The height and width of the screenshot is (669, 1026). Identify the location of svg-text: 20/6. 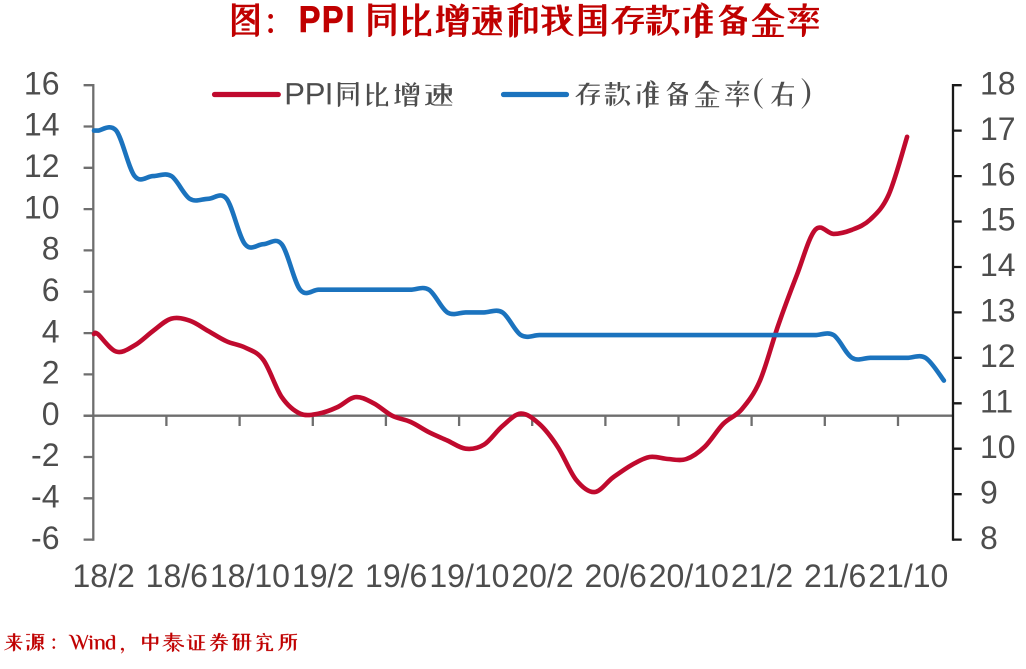
(616, 576).